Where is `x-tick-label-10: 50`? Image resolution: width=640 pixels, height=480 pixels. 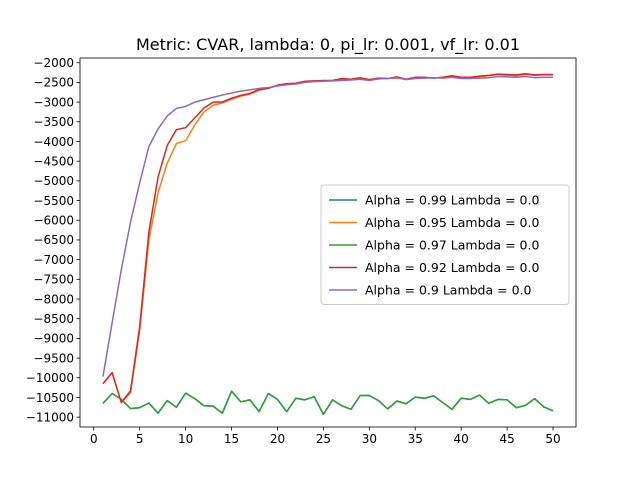 x-tick-label-10: 50 is located at coordinates (552, 439).